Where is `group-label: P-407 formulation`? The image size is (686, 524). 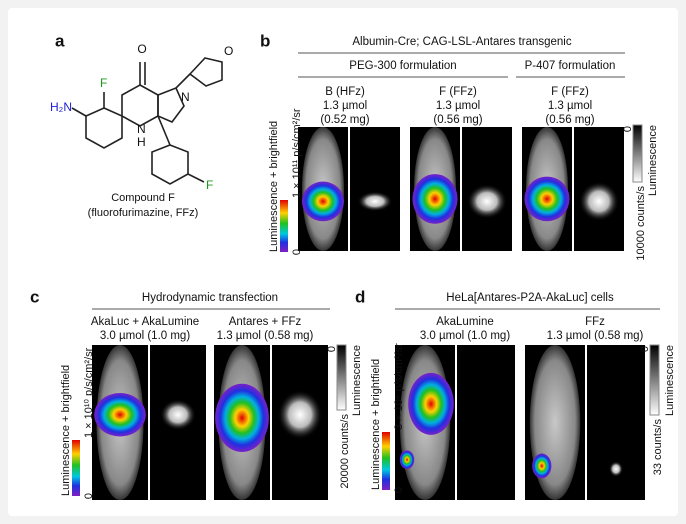 group-label: P-407 formulation is located at coordinates (570, 66).